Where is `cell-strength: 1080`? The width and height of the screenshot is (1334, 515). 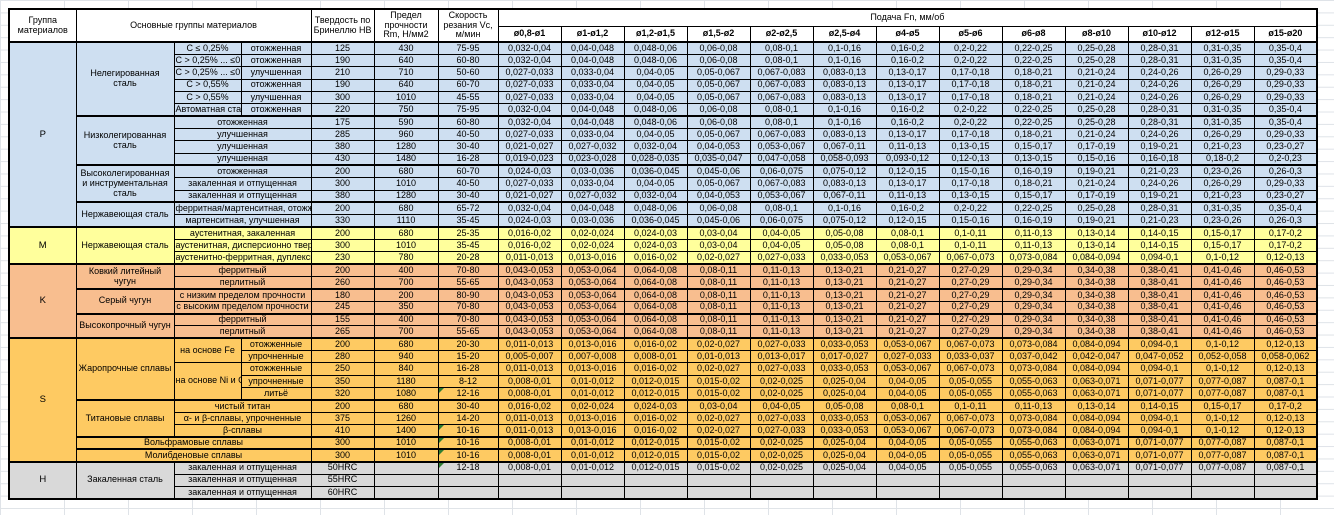
cell-strength: 1080 is located at coordinates (406, 394).